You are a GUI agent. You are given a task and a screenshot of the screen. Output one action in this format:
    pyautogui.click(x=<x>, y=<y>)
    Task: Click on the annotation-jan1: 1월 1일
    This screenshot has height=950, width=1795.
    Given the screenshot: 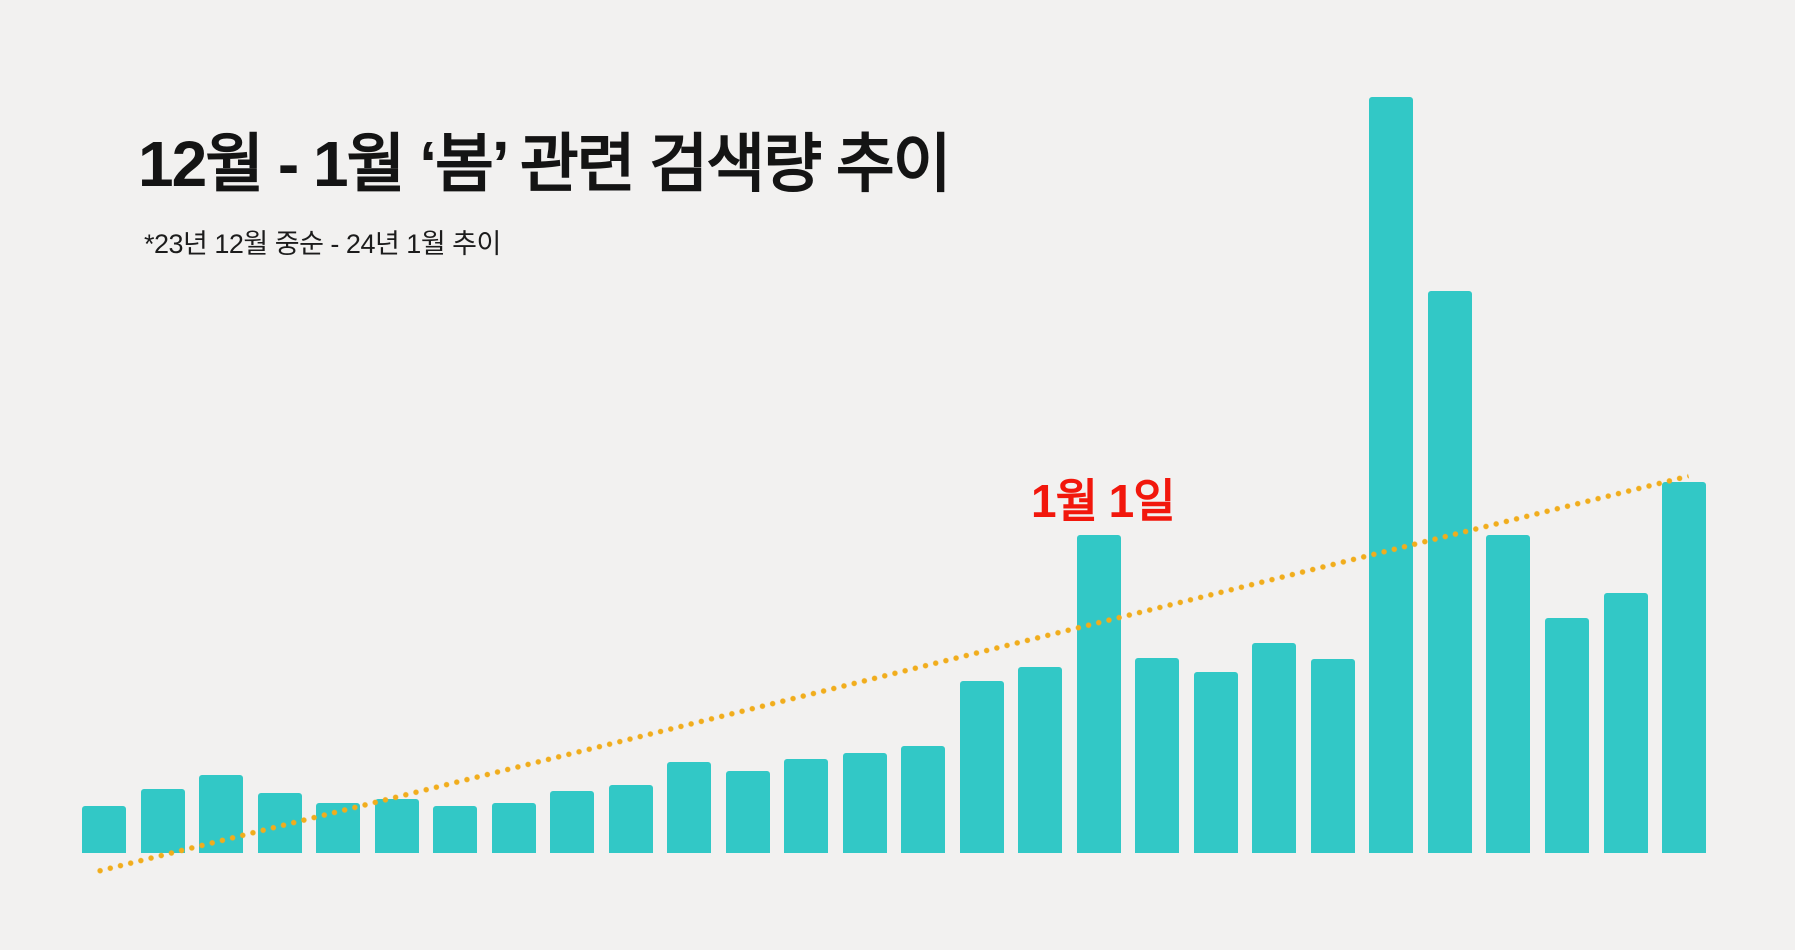 What is the action you would take?
    pyautogui.click(x=1103, y=501)
    